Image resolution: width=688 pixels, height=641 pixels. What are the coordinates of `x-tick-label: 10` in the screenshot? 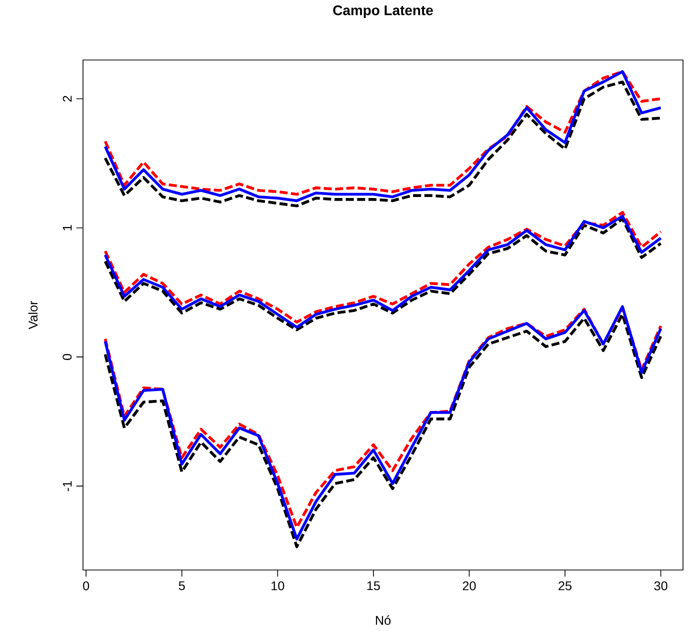 It's located at (278, 585).